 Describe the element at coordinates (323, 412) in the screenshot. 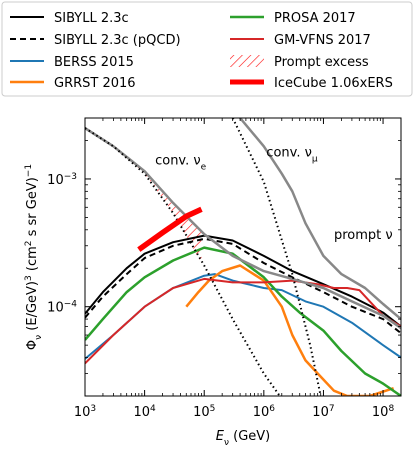

I see `x-tick-label: 107` at that location.